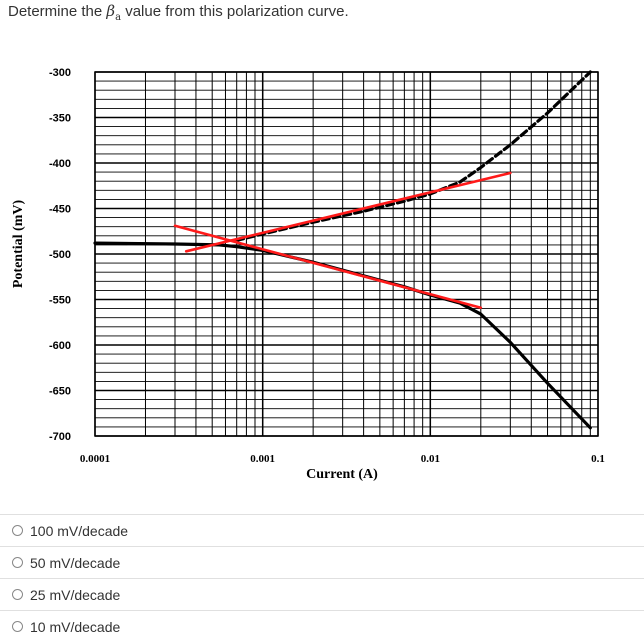 This screenshot has height=644, width=644. What do you see at coordinates (342, 459) in the screenshot?
I see `x-tick-labels: 0.0001 0.001 0.01 0.1` at bounding box center [342, 459].